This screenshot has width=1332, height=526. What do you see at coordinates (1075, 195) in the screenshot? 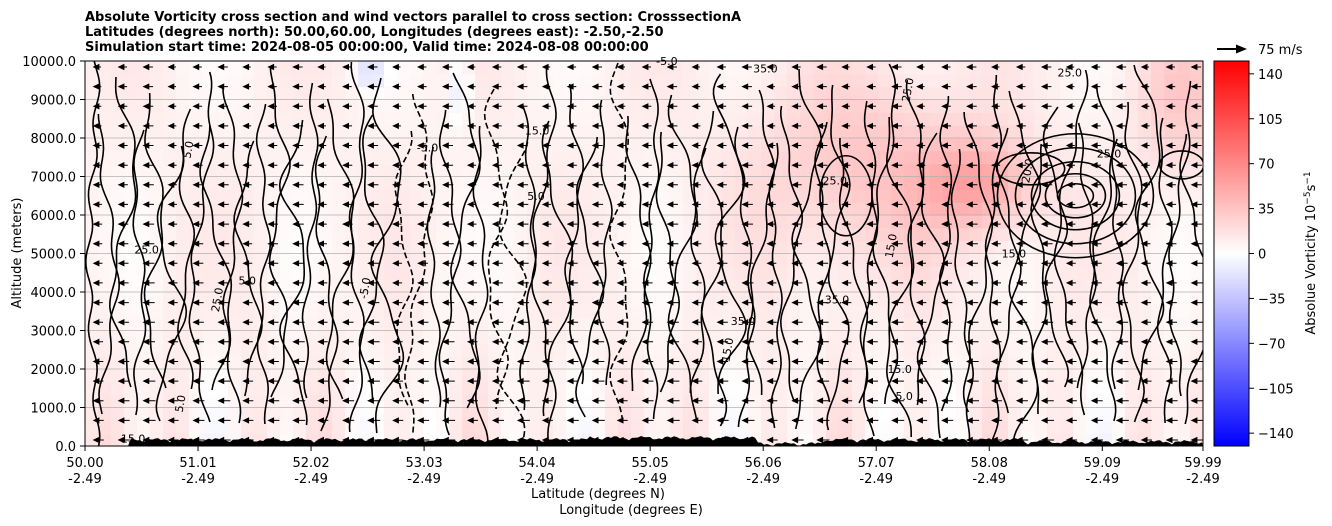
I see `contour-closed` at bounding box center [1075, 195].